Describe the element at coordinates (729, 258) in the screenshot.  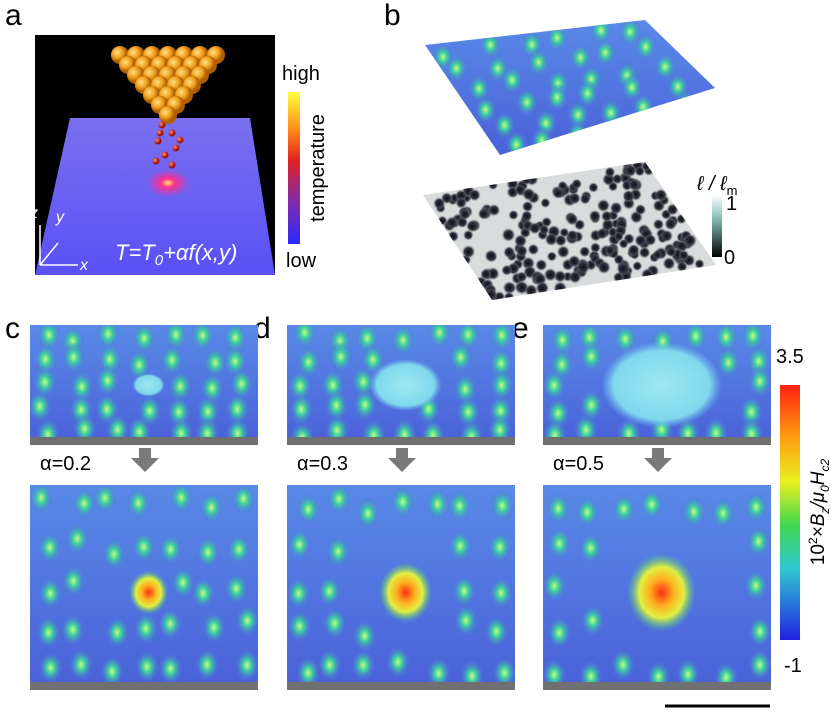
I see `order-colorbar-min: 0` at that location.